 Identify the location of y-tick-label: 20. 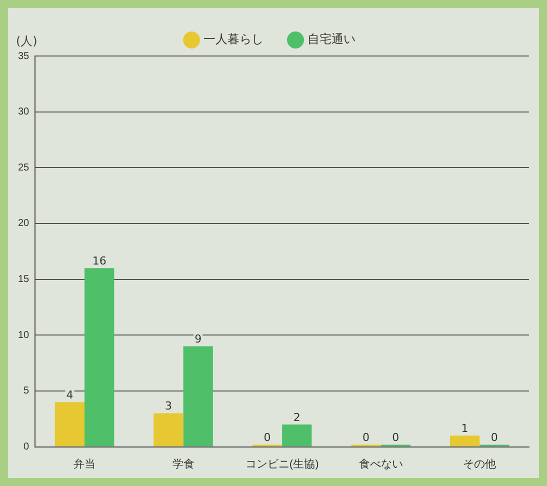
(24, 224).